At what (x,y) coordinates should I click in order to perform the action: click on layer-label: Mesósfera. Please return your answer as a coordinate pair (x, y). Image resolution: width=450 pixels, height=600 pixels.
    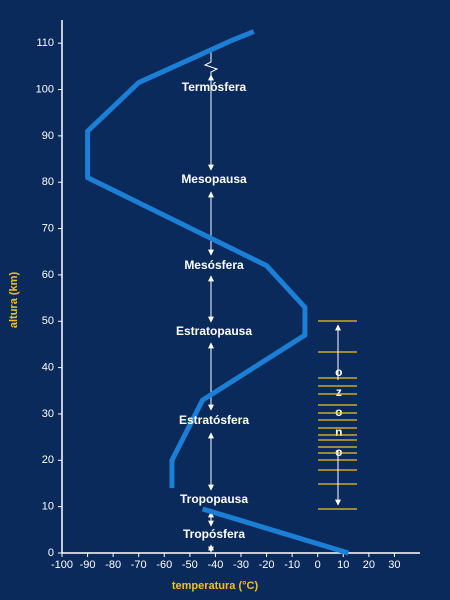
    Looking at the image, I should click on (214, 265).